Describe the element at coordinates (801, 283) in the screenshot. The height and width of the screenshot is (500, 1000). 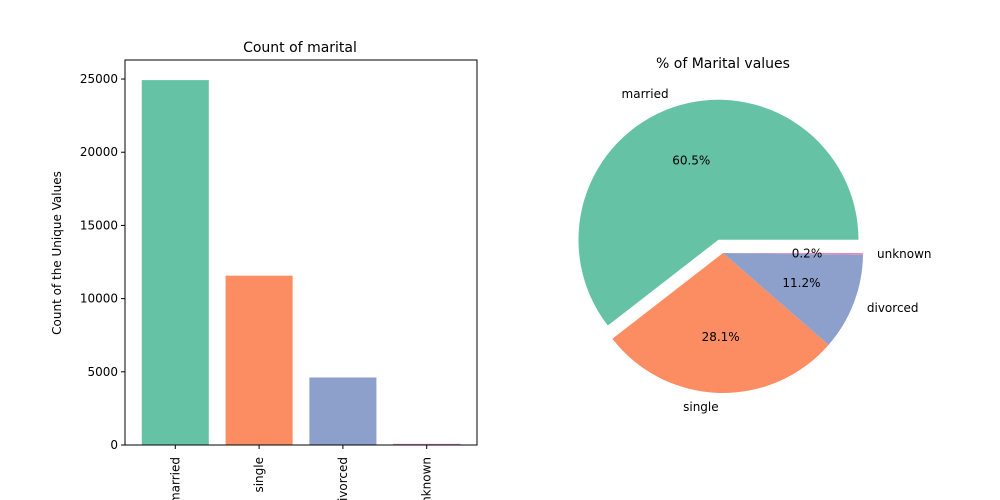
I see `pie-pct-divorced: 11.2%` at that location.